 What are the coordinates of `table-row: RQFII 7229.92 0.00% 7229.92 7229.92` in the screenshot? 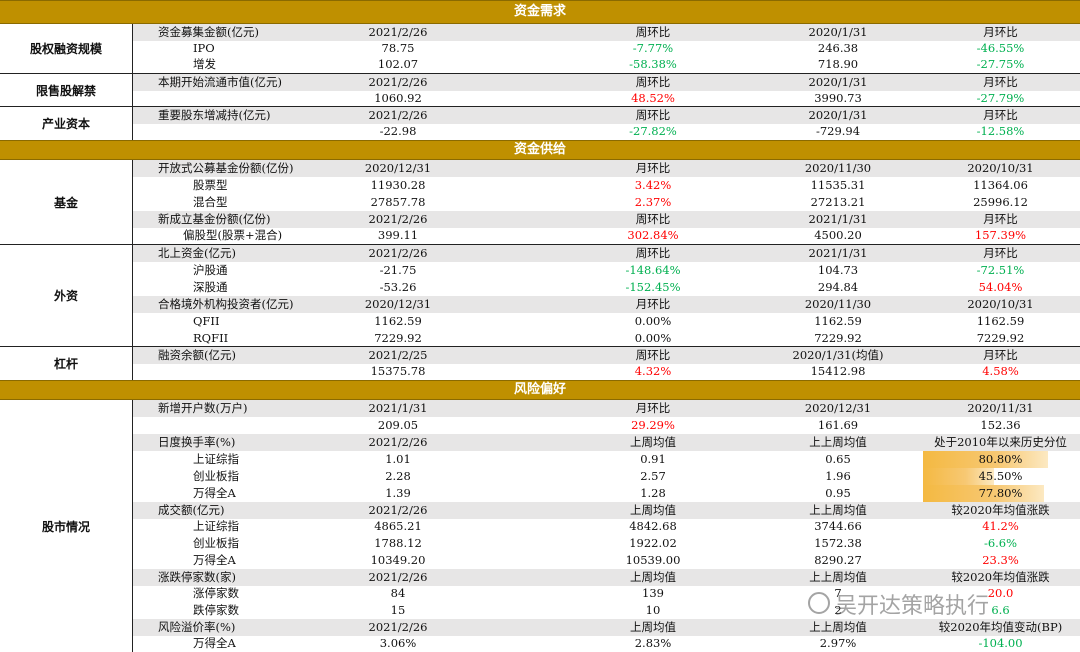 It's located at (606, 338).